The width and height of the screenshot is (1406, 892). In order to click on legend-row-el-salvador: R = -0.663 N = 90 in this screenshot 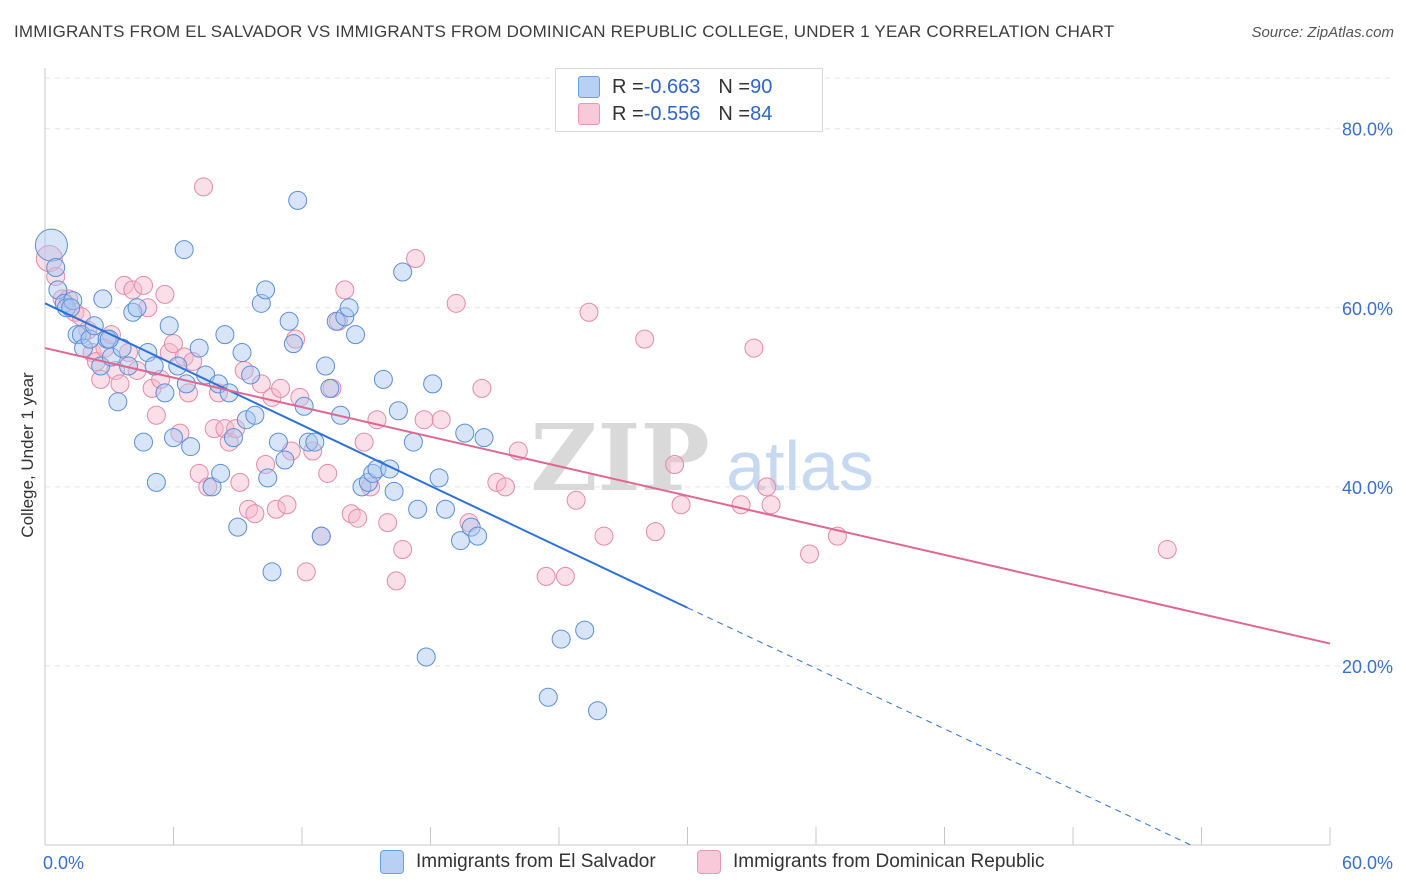, I will do `click(675, 87)`.